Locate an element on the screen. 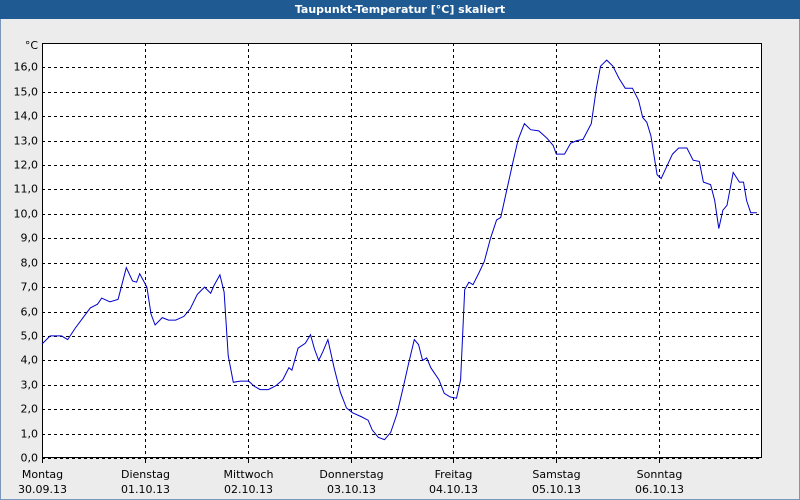 Image resolution: width=800 pixels, height=500 pixels. y-tick-label: 4,0 is located at coordinates (30, 360).